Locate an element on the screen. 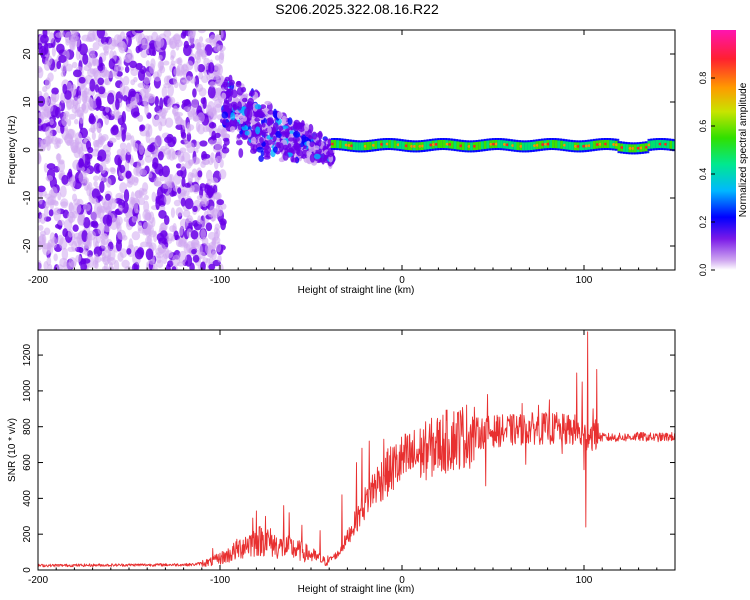 This screenshot has width=750, height=600. colorbar-tick-label: 0.2 is located at coordinates (703, 222).